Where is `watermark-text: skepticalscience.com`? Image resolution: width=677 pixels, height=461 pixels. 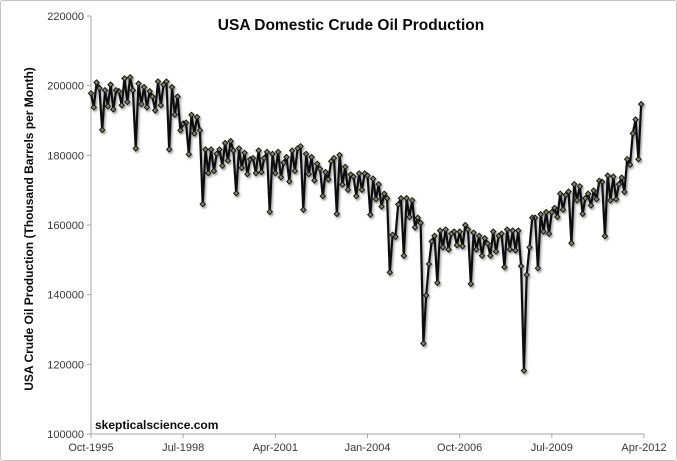 watermark-text: skepticalscience.com is located at coordinates (156, 425).